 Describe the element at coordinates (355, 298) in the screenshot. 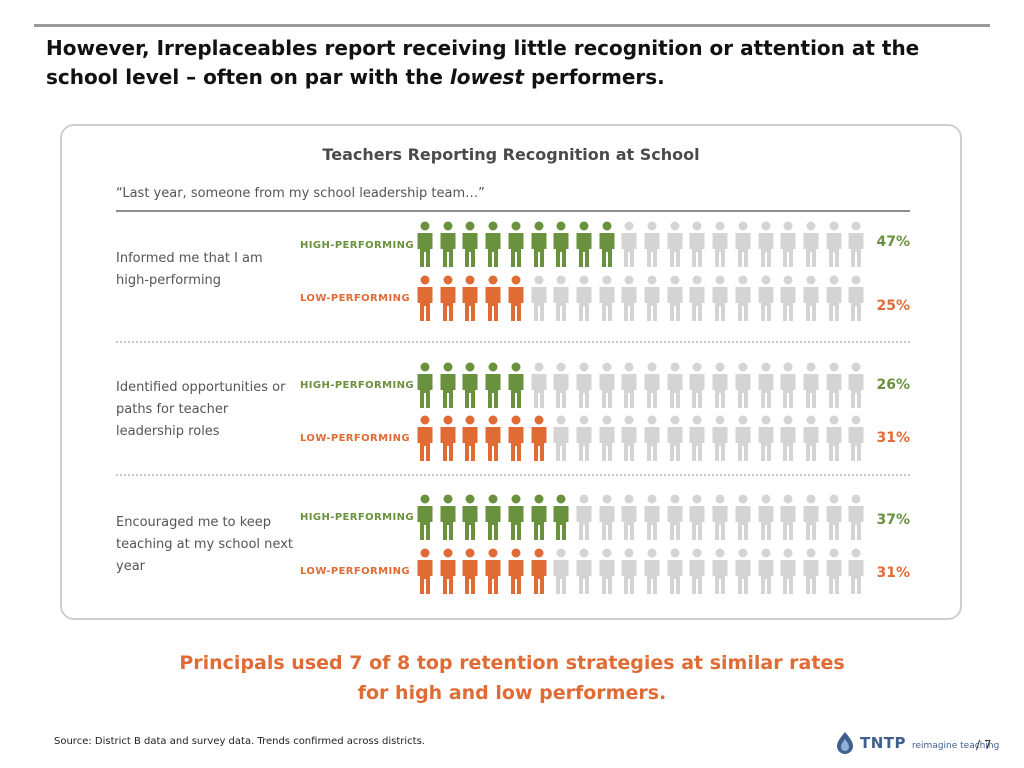

I see `series-label-low-1: LOW-PERFORMING` at that location.